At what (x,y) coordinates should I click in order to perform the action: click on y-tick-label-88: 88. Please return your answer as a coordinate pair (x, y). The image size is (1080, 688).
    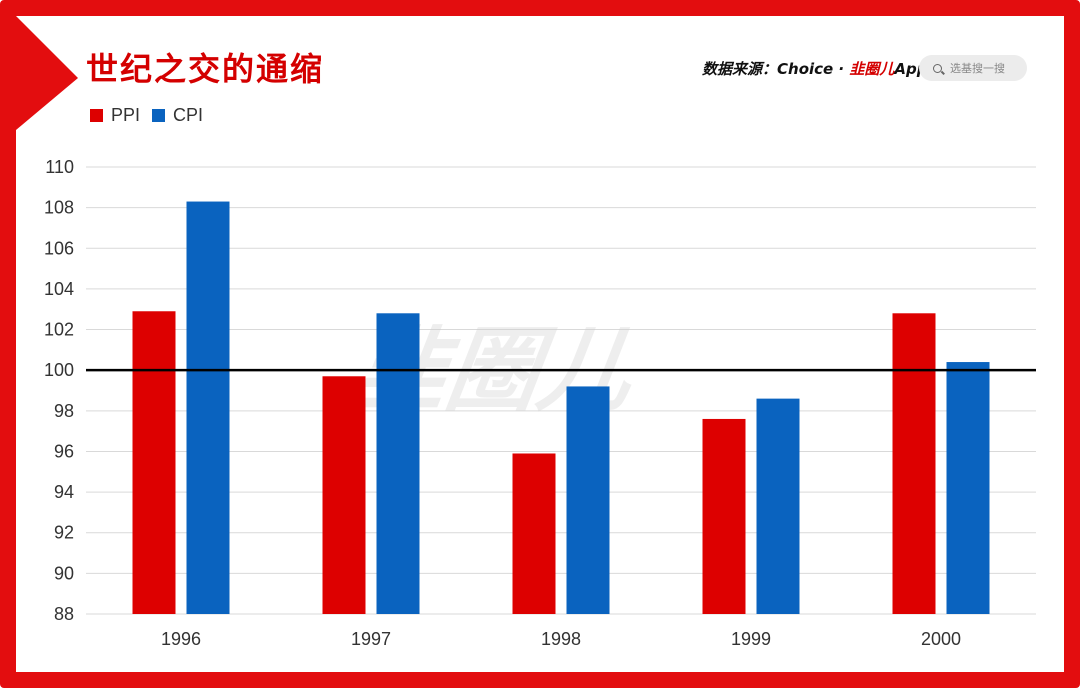
    Looking at the image, I should click on (64, 614).